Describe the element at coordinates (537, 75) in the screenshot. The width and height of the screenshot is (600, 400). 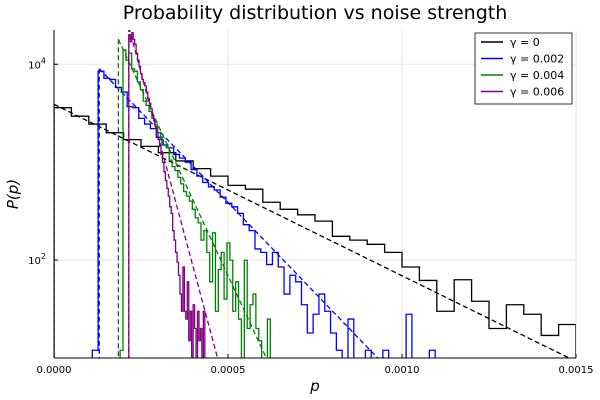
I see `legend-entry: γ = 0.004` at that location.